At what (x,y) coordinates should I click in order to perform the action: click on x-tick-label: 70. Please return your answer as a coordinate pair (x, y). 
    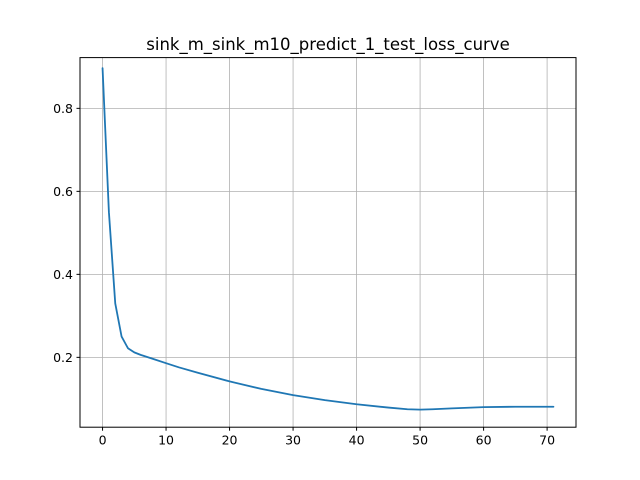
    Looking at the image, I should click on (547, 440).